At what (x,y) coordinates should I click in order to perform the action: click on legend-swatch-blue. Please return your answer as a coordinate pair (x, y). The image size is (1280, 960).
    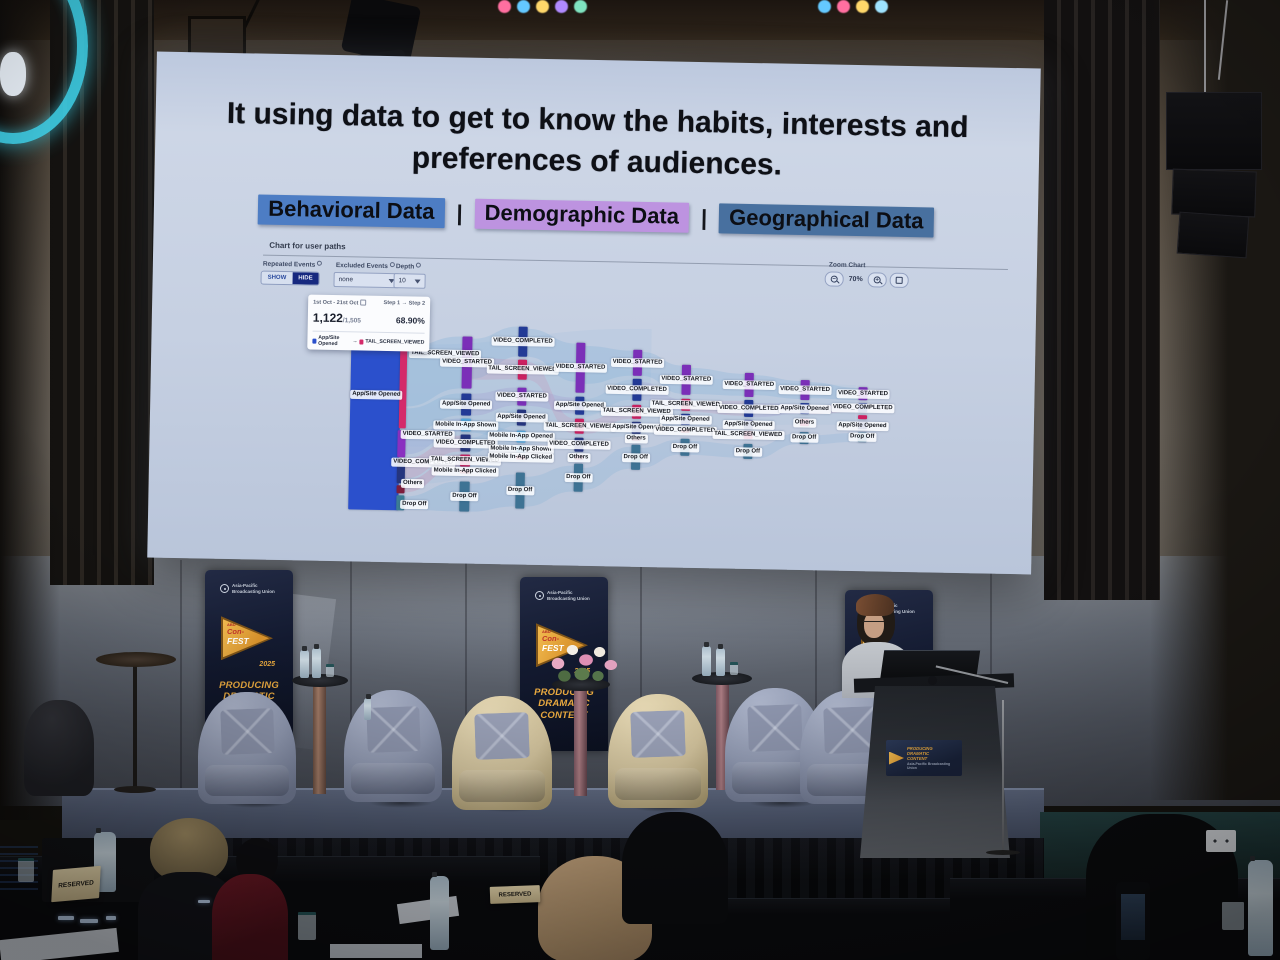
    Looking at the image, I should click on (314, 341).